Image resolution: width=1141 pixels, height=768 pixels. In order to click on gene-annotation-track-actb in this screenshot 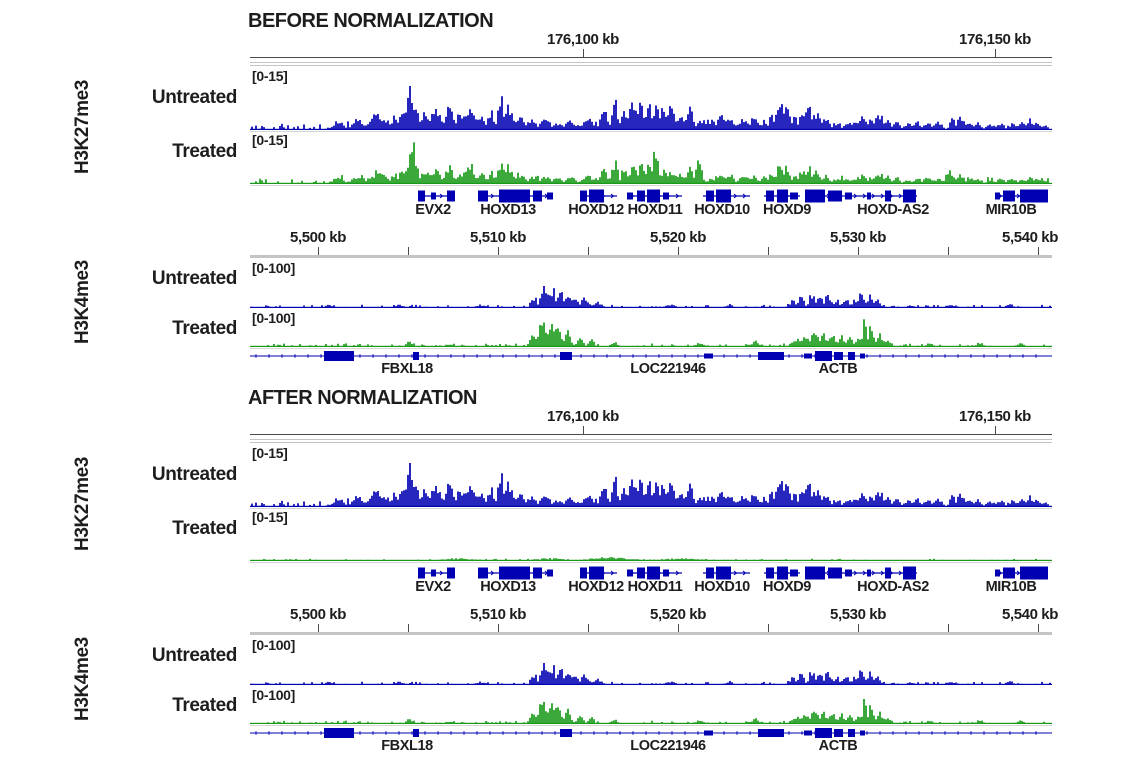, I will do `click(651, 733)`.